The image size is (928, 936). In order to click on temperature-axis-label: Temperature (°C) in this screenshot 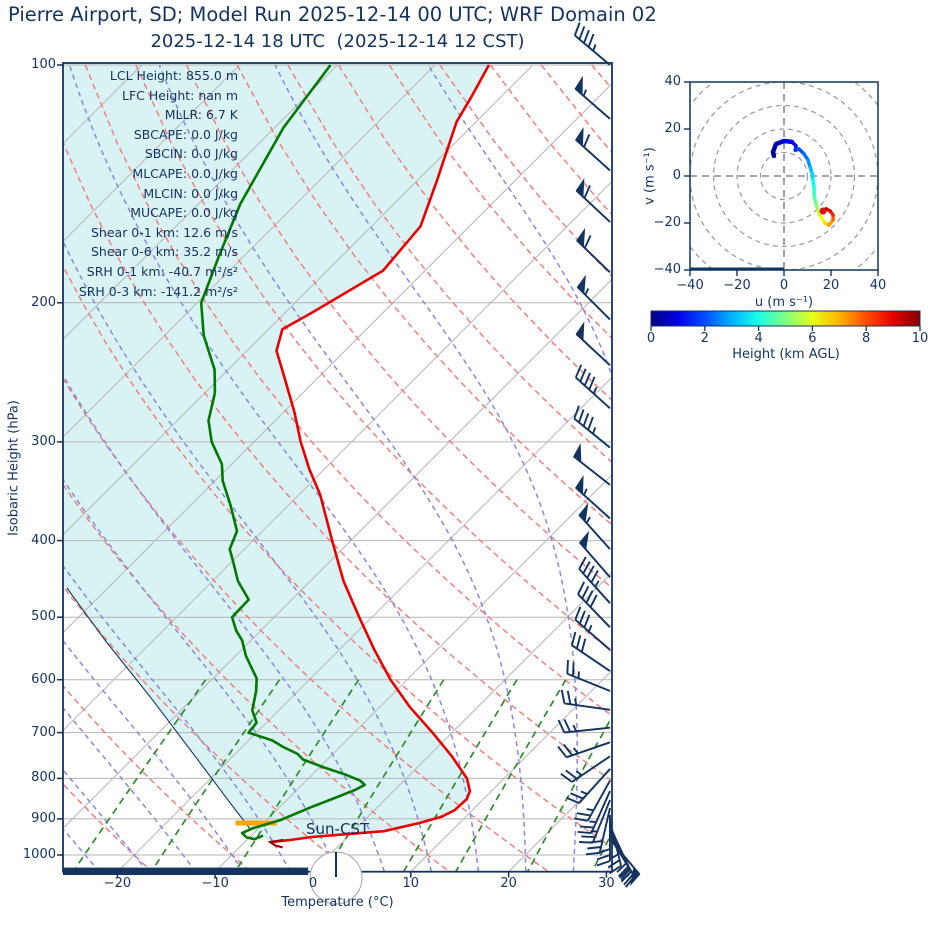, I will do `click(337, 902)`.